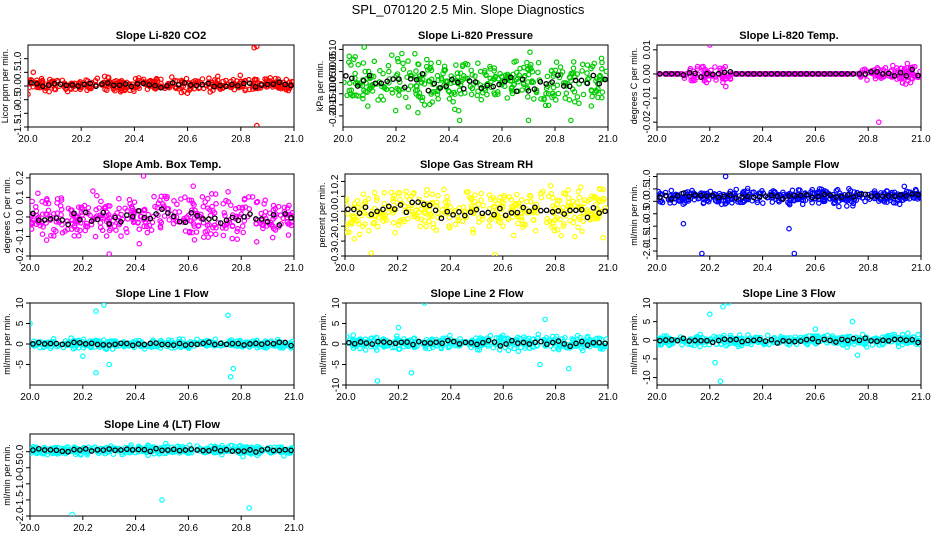 The height and width of the screenshot is (540, 936). I want to click on points-layer, so click(477, 343).